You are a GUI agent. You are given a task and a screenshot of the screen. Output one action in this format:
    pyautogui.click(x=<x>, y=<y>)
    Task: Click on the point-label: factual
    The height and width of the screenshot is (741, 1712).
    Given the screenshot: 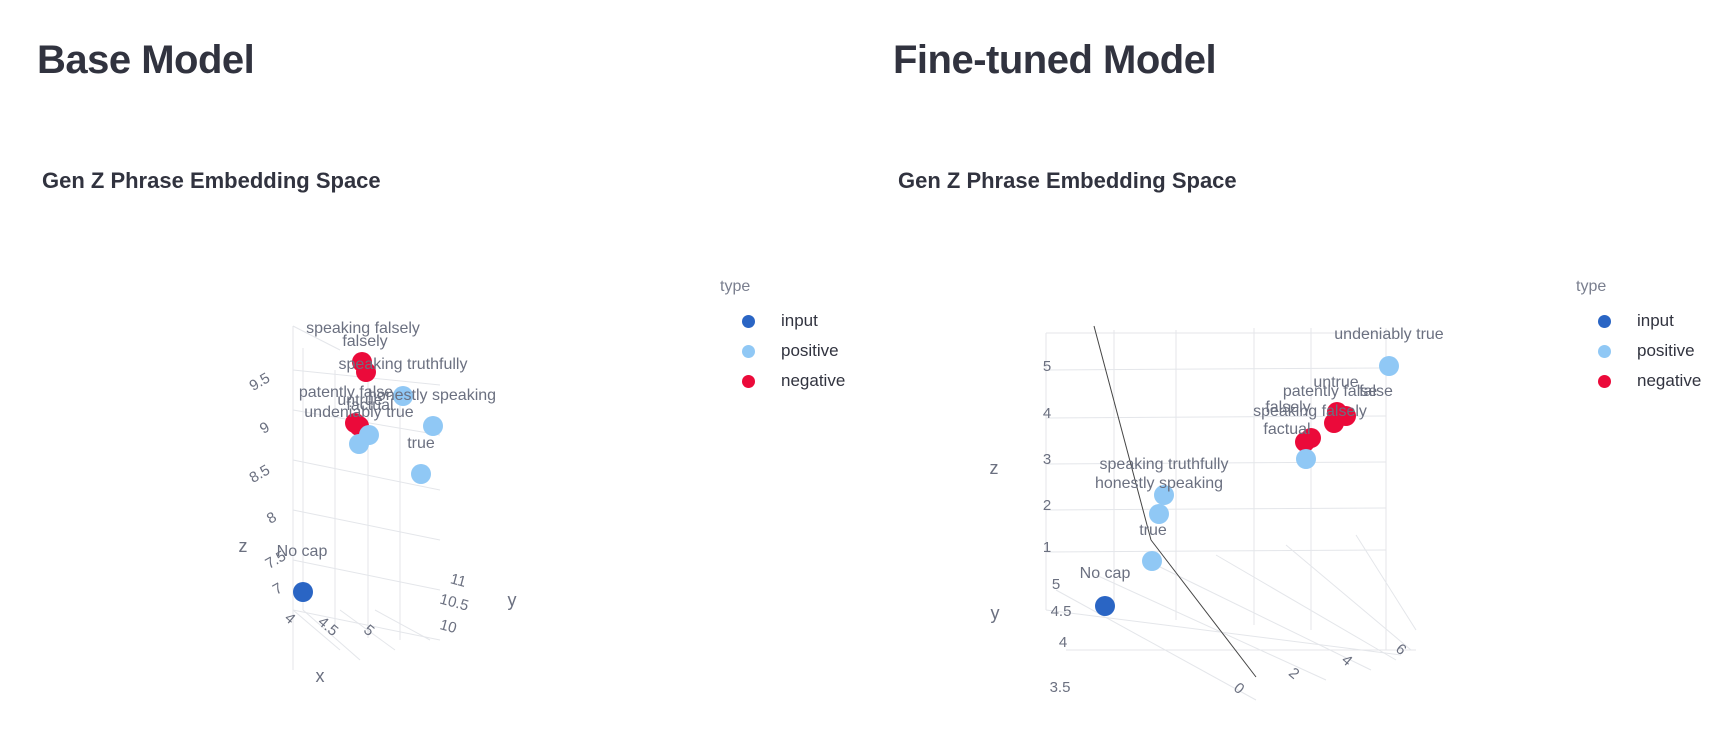 What is the action you would take?
    pyautogui.click(x=1286, y=429)
    